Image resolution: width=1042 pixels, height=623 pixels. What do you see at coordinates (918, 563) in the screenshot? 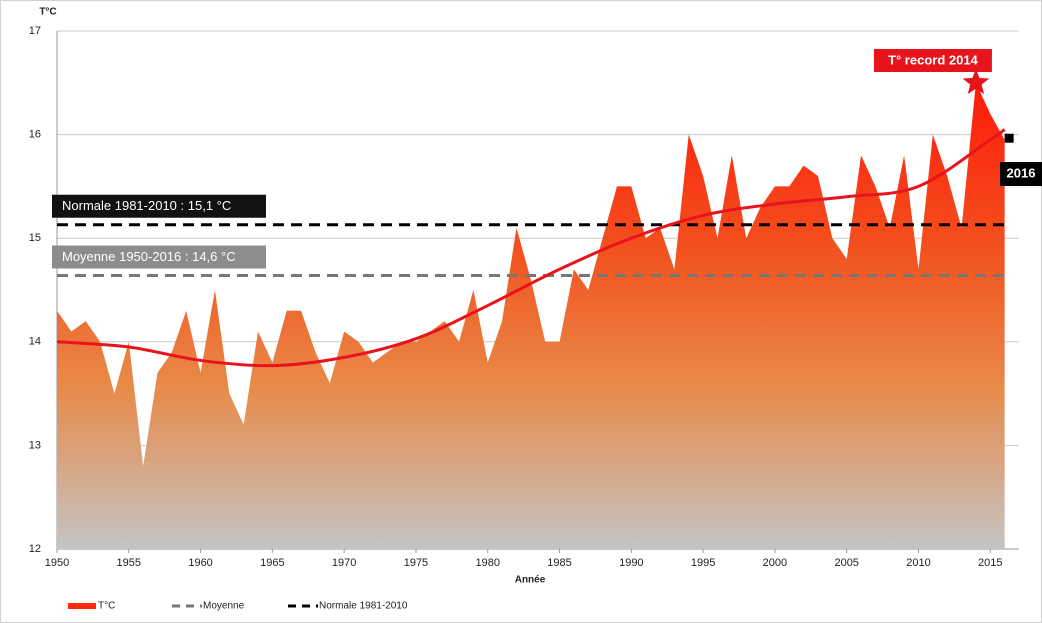
I see `x-tick-label: 2010` at bounding box center [918, 563].